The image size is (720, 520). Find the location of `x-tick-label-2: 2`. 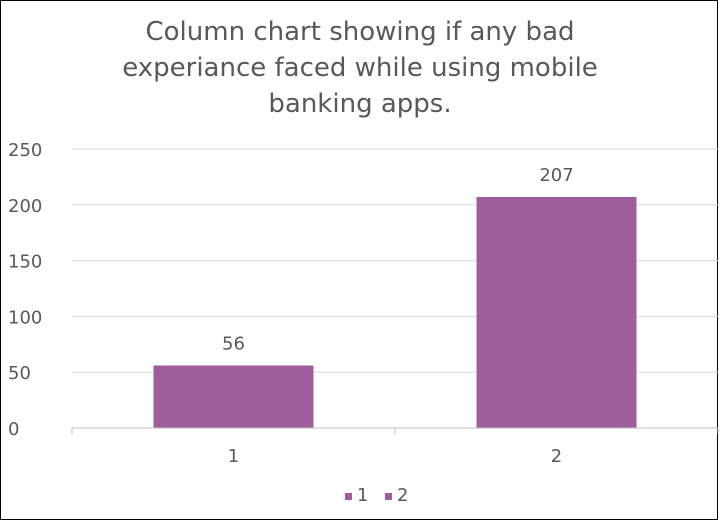

x-tick-label-2: 2 is located at coordinates (556, 456).